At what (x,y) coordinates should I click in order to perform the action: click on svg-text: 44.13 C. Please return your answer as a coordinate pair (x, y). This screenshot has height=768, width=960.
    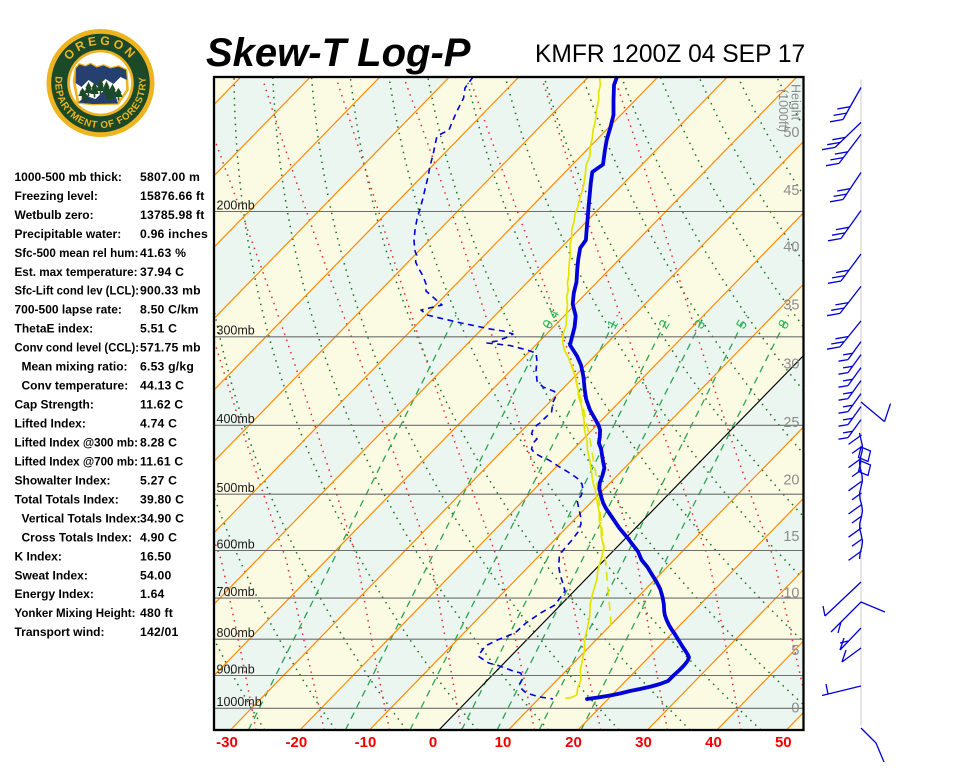
    Looking at the image, I should click on (162, 386).